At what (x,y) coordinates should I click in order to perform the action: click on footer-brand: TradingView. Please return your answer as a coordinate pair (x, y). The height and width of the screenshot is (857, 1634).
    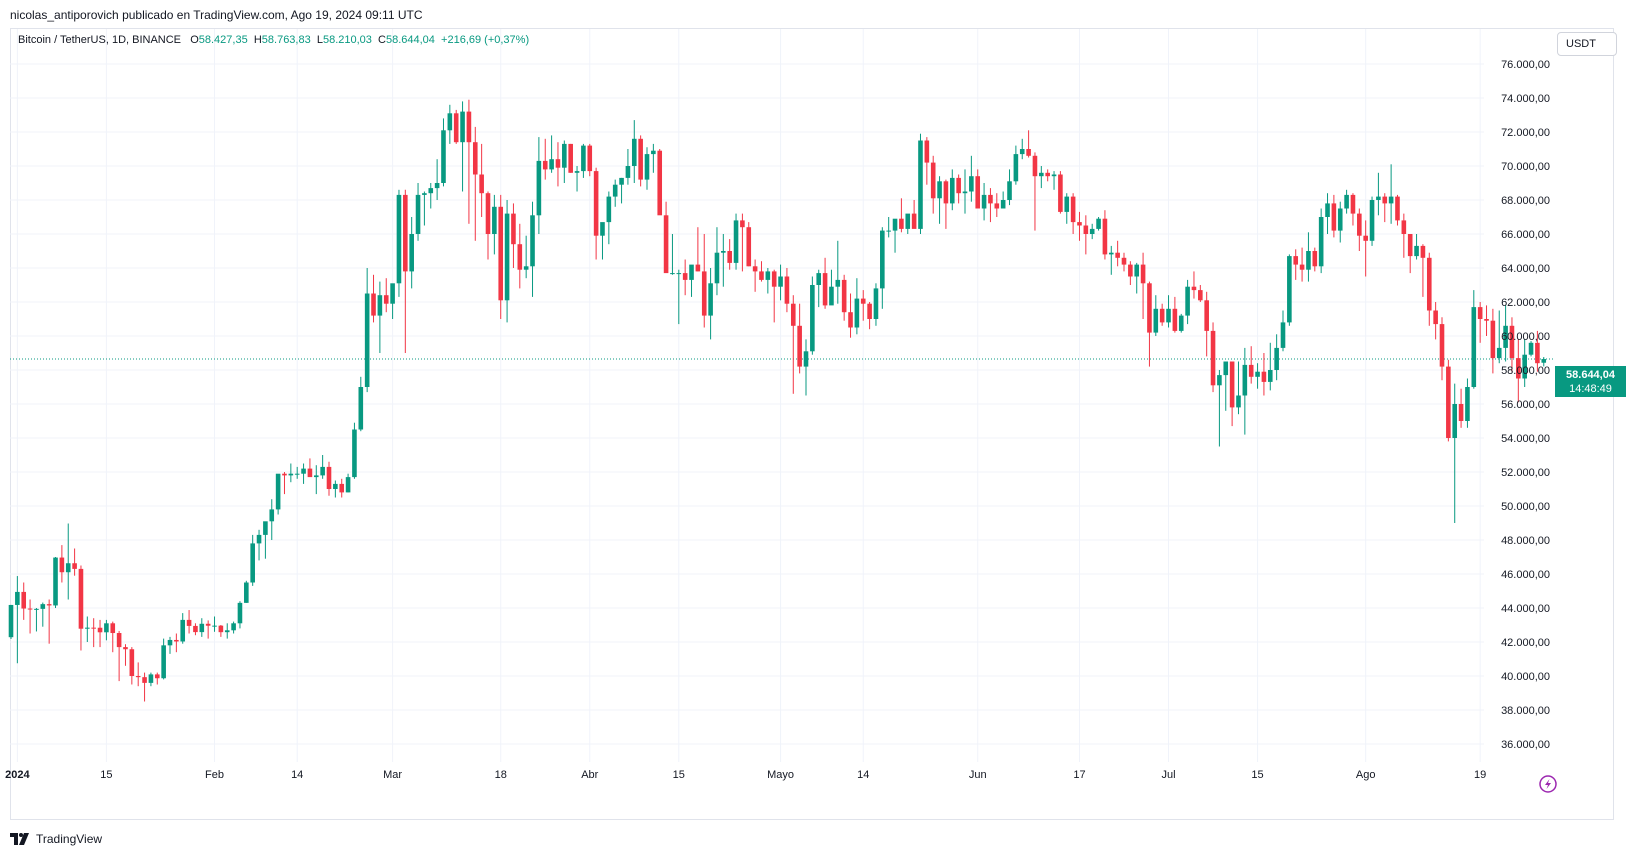
    Looking at the image, I should click on (56, 839).